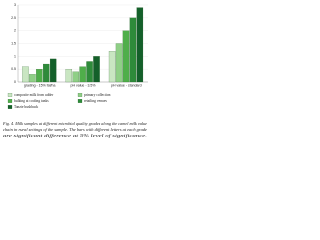 Image resolution: width=320 pixels, height=240 pixels. I want to click on y-tick-label: 2, so click(15, 31).